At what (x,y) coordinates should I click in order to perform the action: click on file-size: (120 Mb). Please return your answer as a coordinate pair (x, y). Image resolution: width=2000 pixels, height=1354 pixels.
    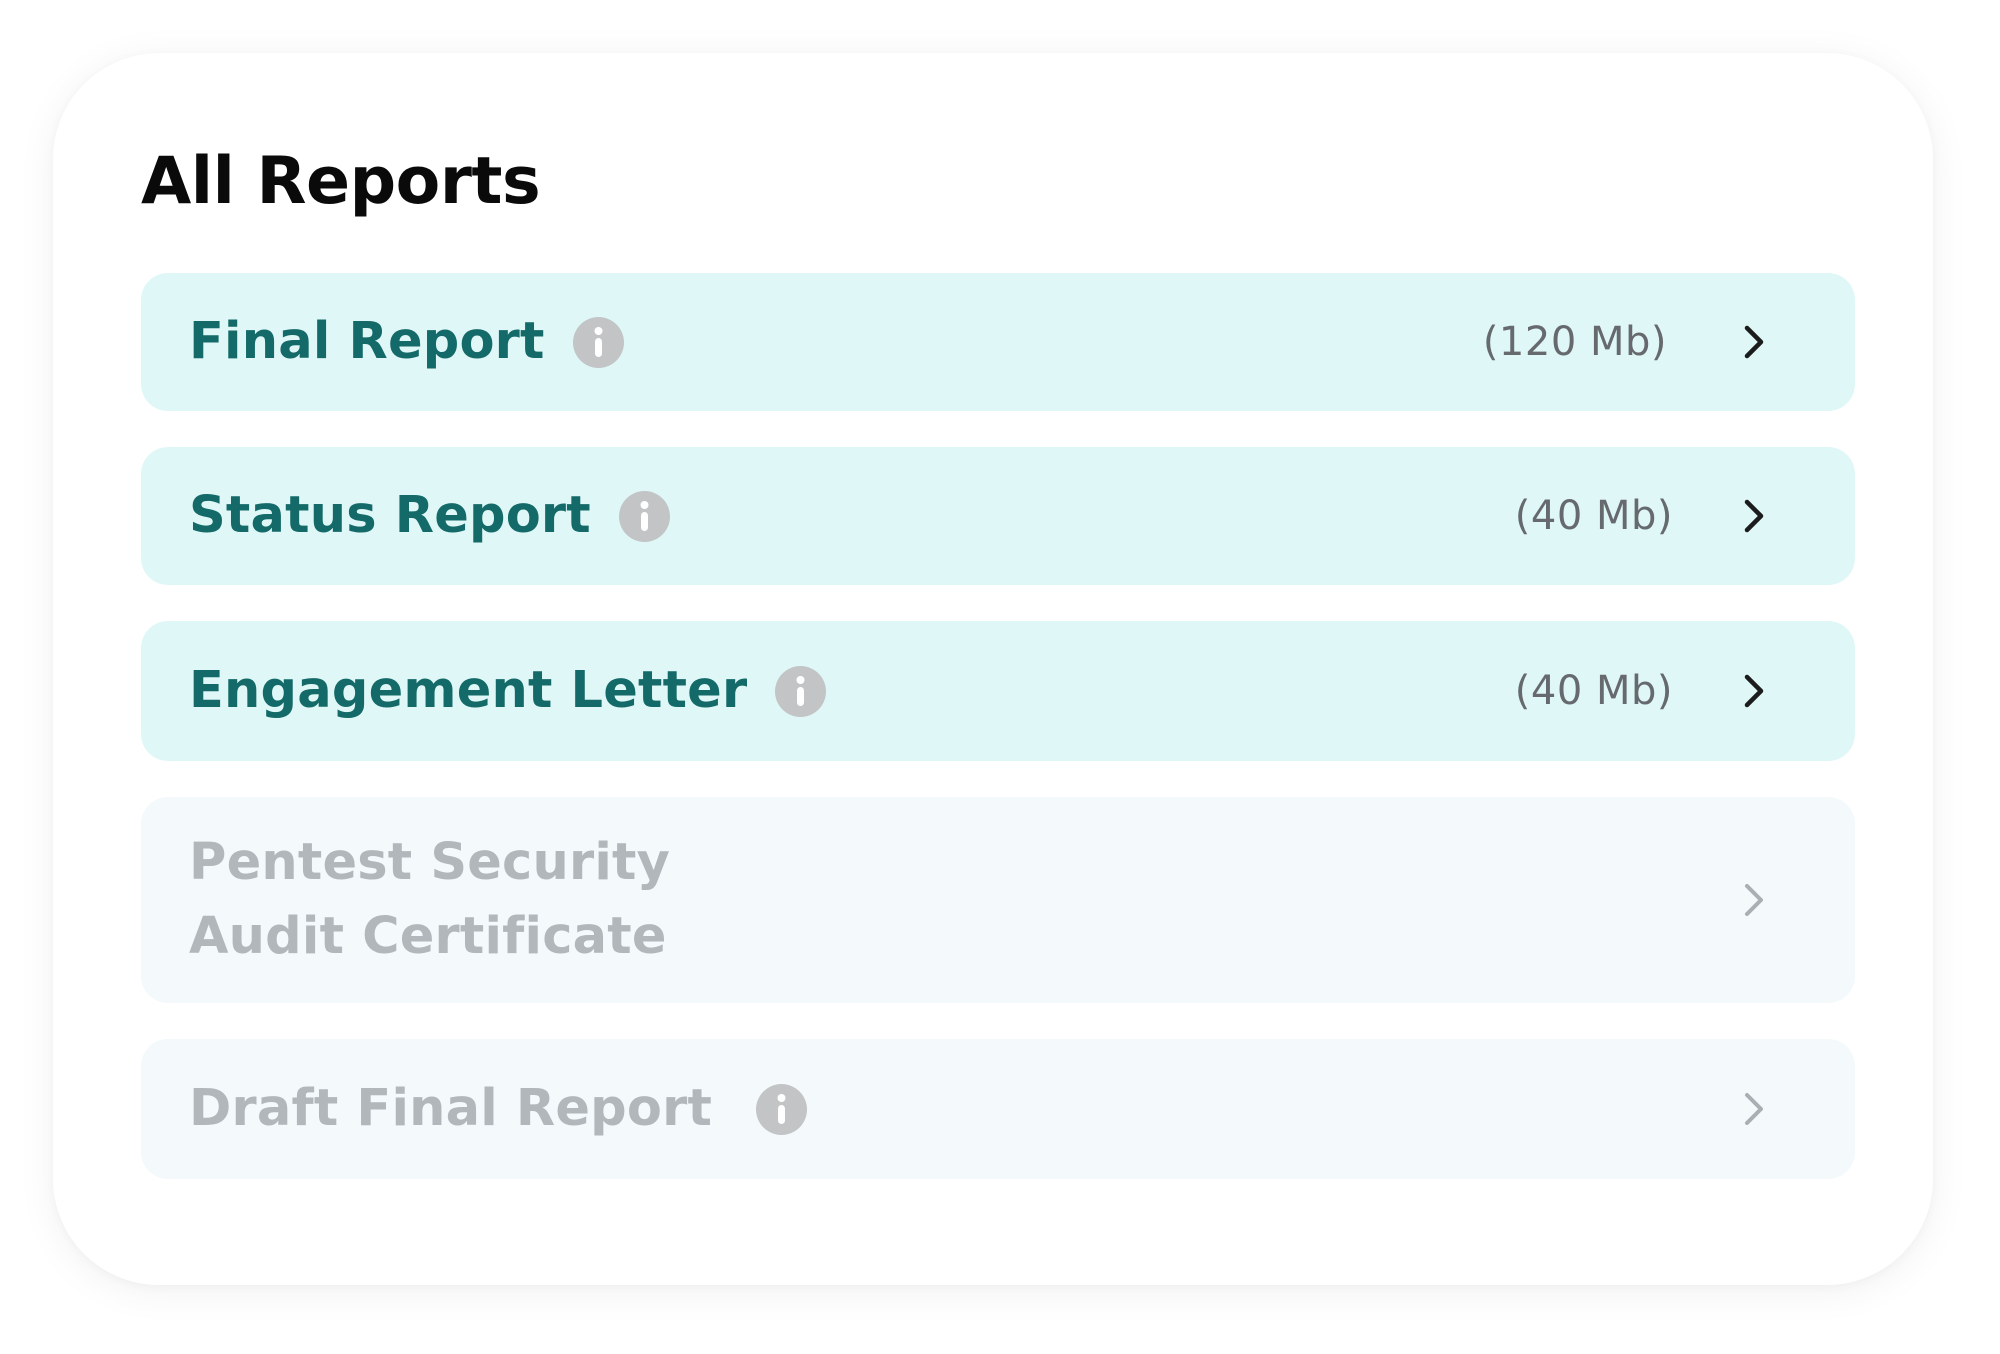
    Looking at the image, I should click on (1574, 342).